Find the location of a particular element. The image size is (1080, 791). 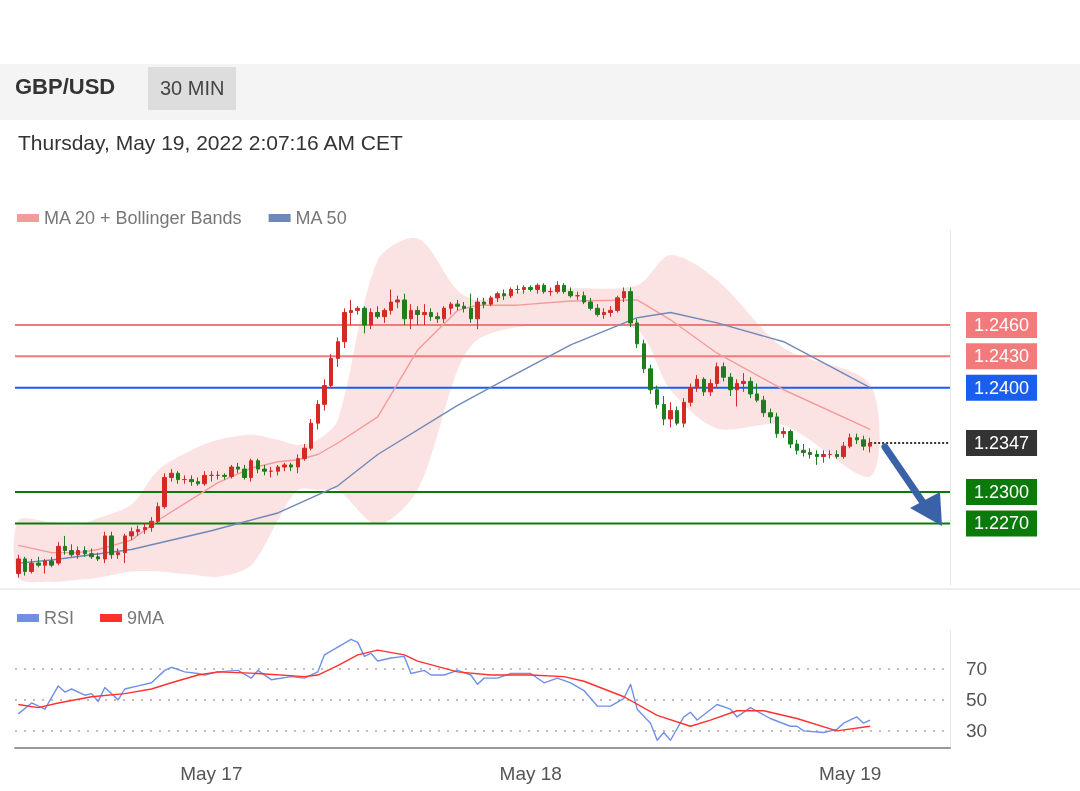

legend-label: MA 50 is located at coordinates (321, 218).